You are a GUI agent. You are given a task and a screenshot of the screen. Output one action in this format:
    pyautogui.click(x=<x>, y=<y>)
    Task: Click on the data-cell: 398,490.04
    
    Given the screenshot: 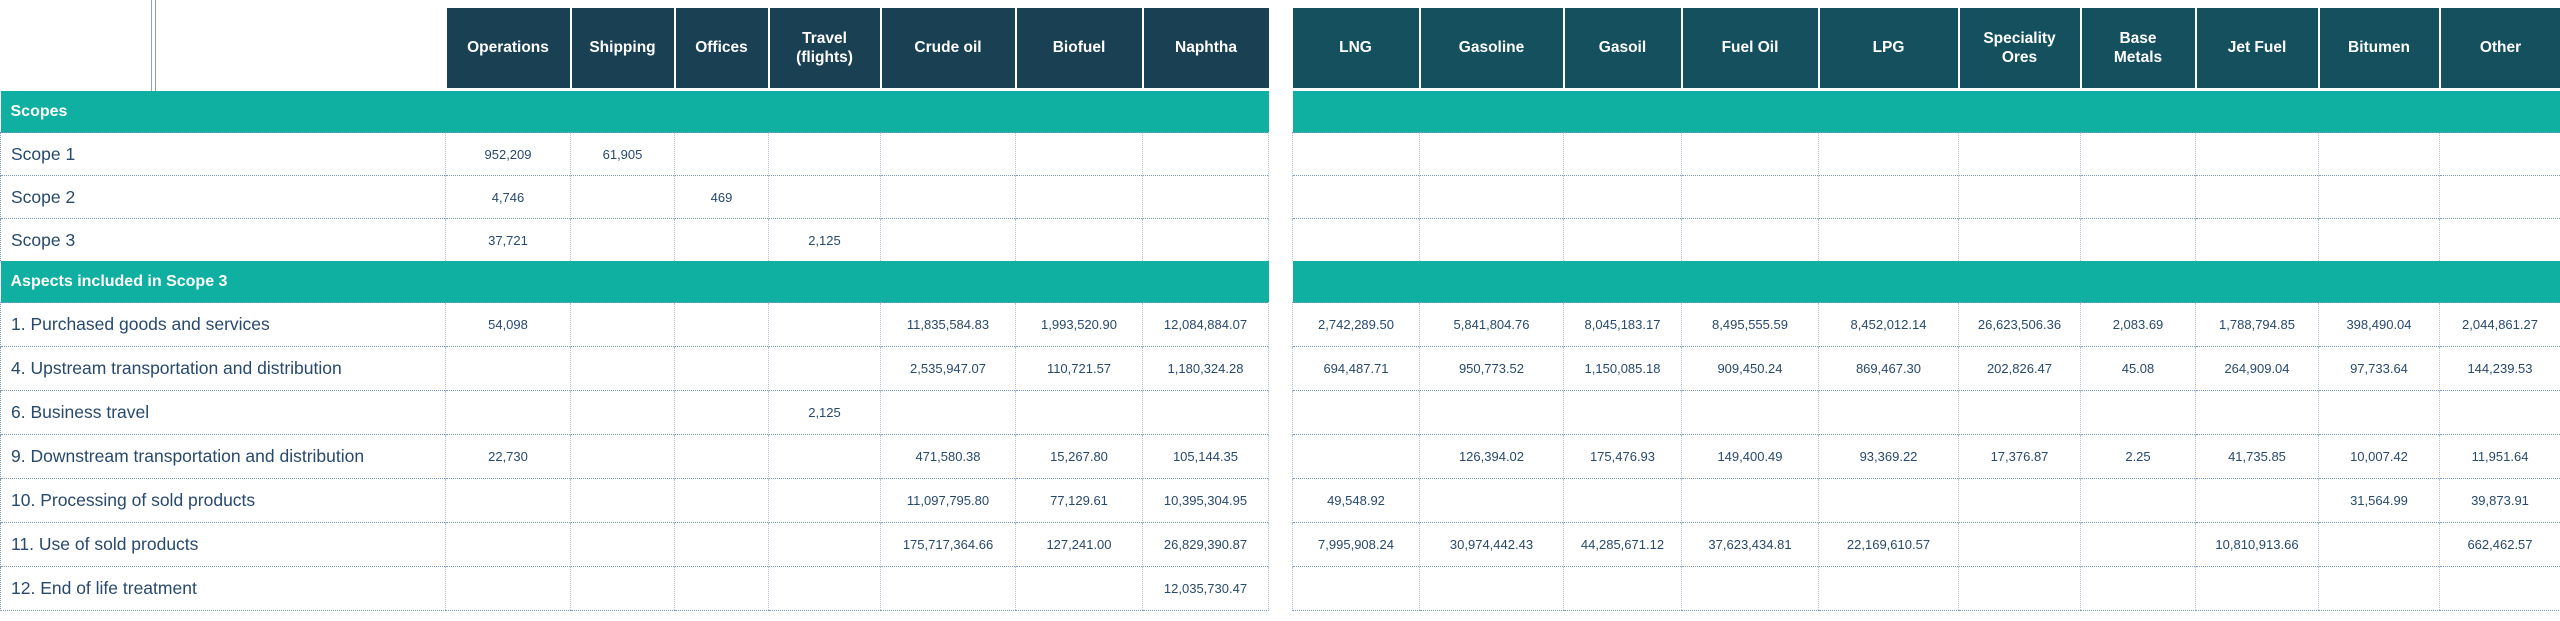 What is the action you would take?
    pyautogui.click(x=2379, y=324)
    